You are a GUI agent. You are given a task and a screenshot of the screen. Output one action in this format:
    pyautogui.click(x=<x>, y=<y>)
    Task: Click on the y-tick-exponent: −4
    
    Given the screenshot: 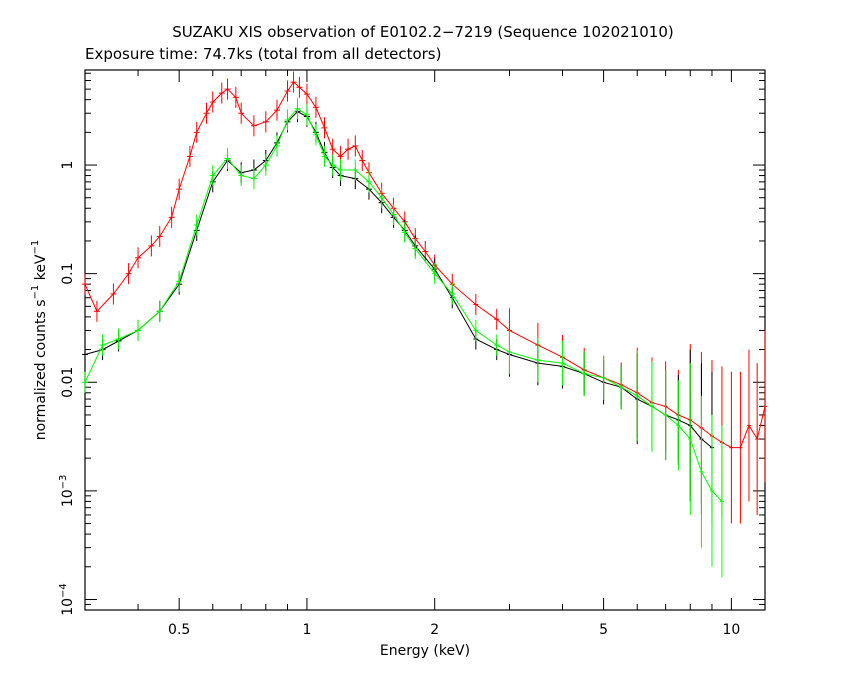 What is the action you would take?
    pyautogui.click(x=63, y=590)
    